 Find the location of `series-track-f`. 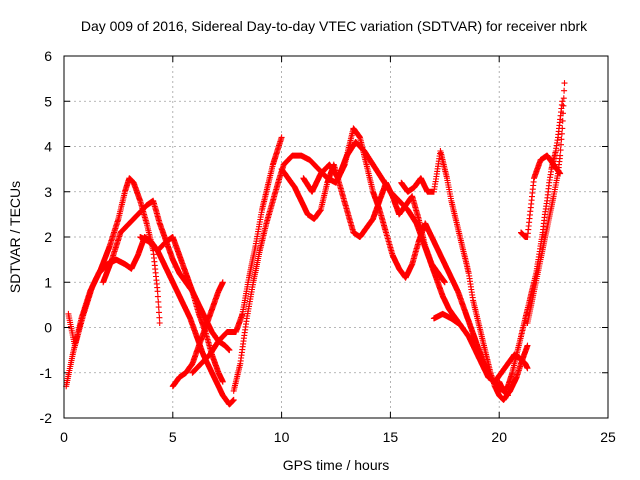

series-track-f is located at coordinates (237, 255).